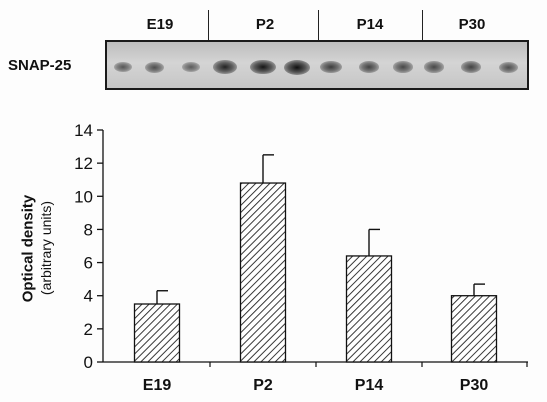 This screenshot has width=547, height=402. I want to click on y-tick-label: 8, so click(88, 229).